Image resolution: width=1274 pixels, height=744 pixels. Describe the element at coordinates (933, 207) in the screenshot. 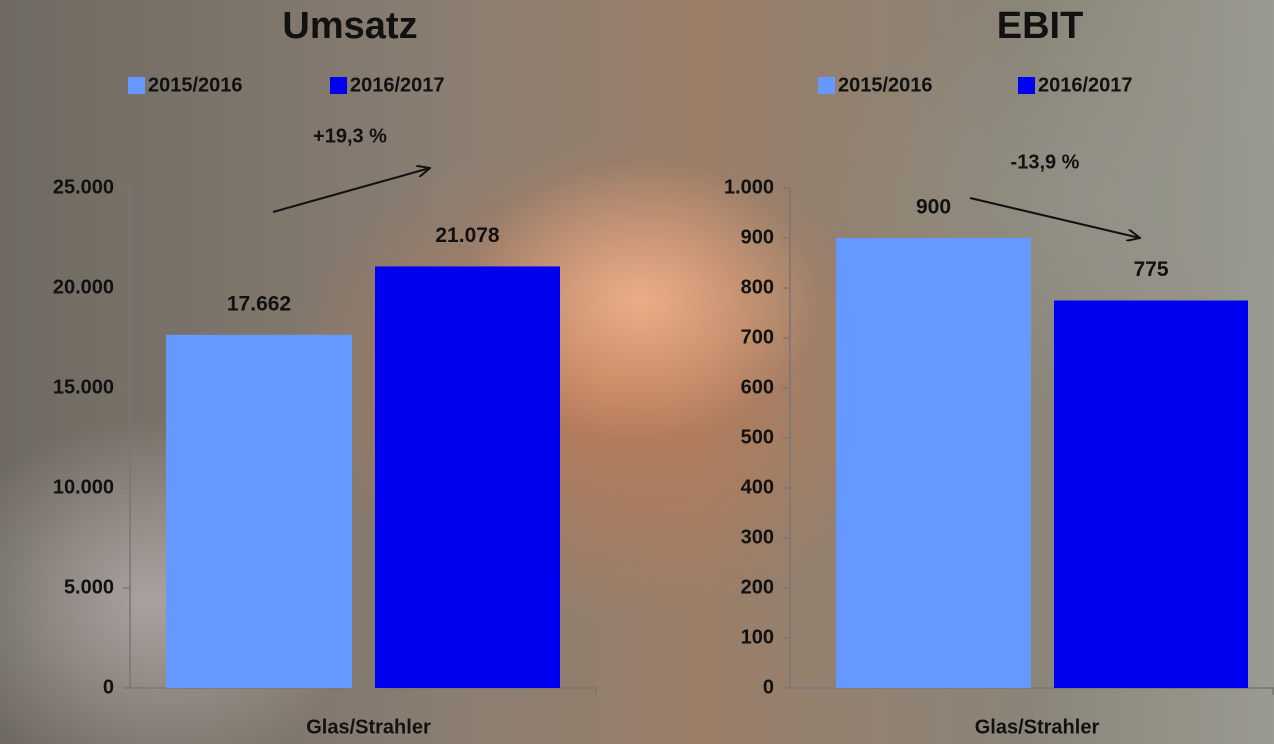

I see `data-label: 900` at that location.